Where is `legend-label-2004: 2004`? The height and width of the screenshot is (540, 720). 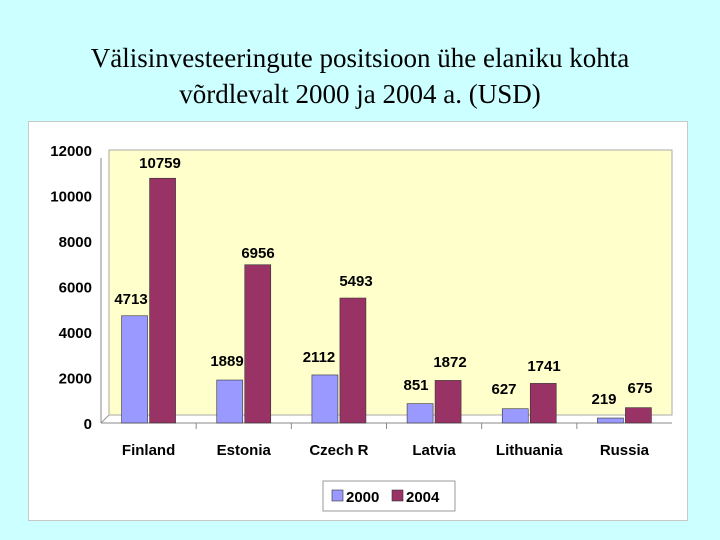 legend-label-2004: 2004 is located at coordinates (423, 497).